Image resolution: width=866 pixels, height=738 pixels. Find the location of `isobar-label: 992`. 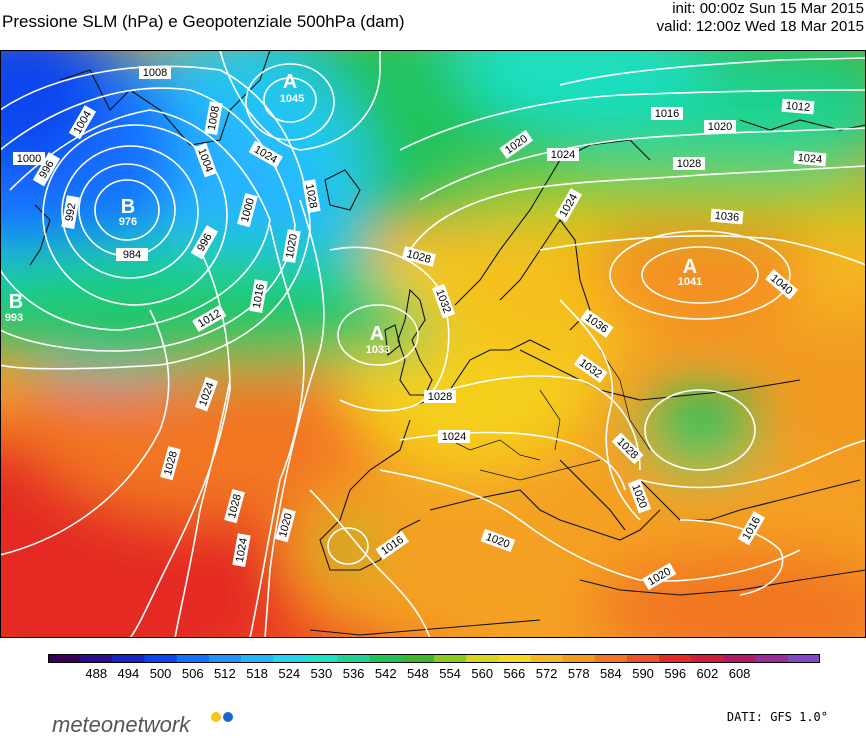

isobar-label: 992 is located at coordinates (70, 212).